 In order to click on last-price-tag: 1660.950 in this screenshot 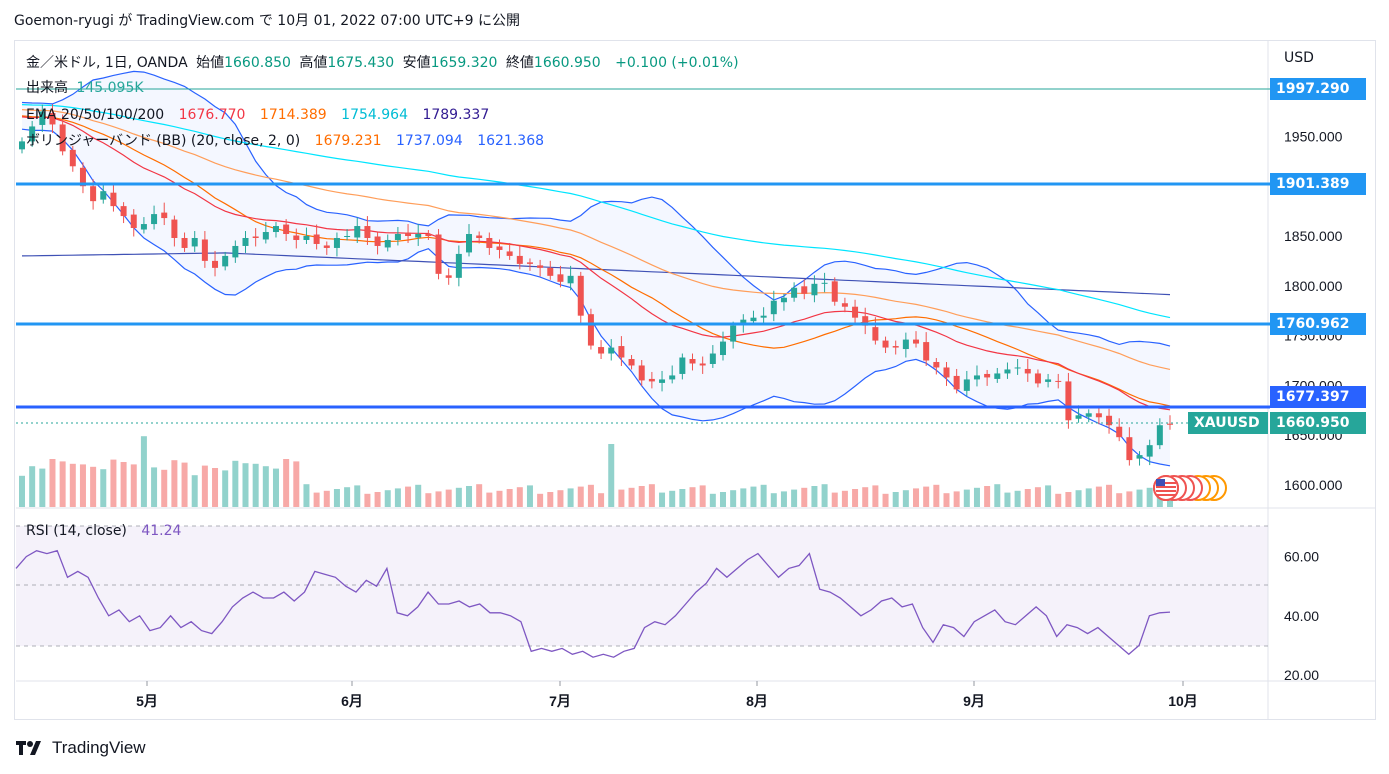, I will do `click(1318, 423)`.